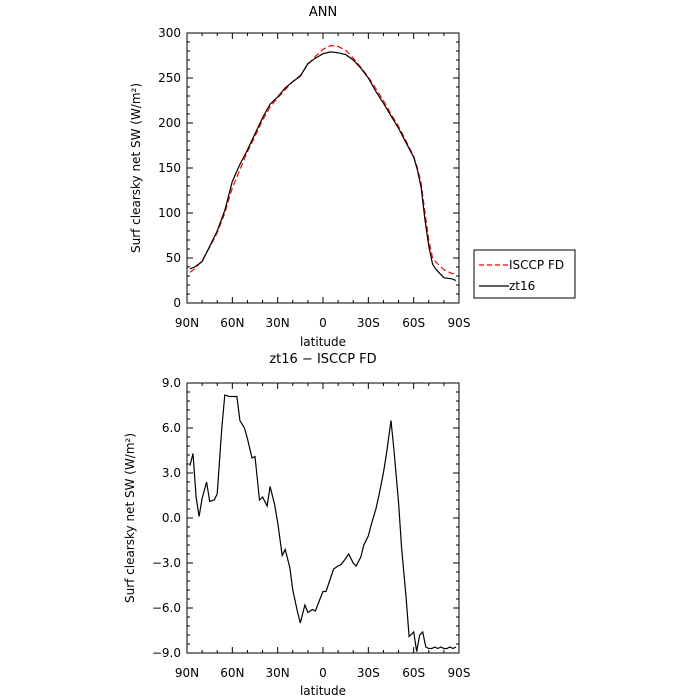 This screenshot has width=700, height=700. What do you see at coordinates (177, 303) in the screenshot?
I see `y-tick-label: 0` at bounding box center [177, 303].